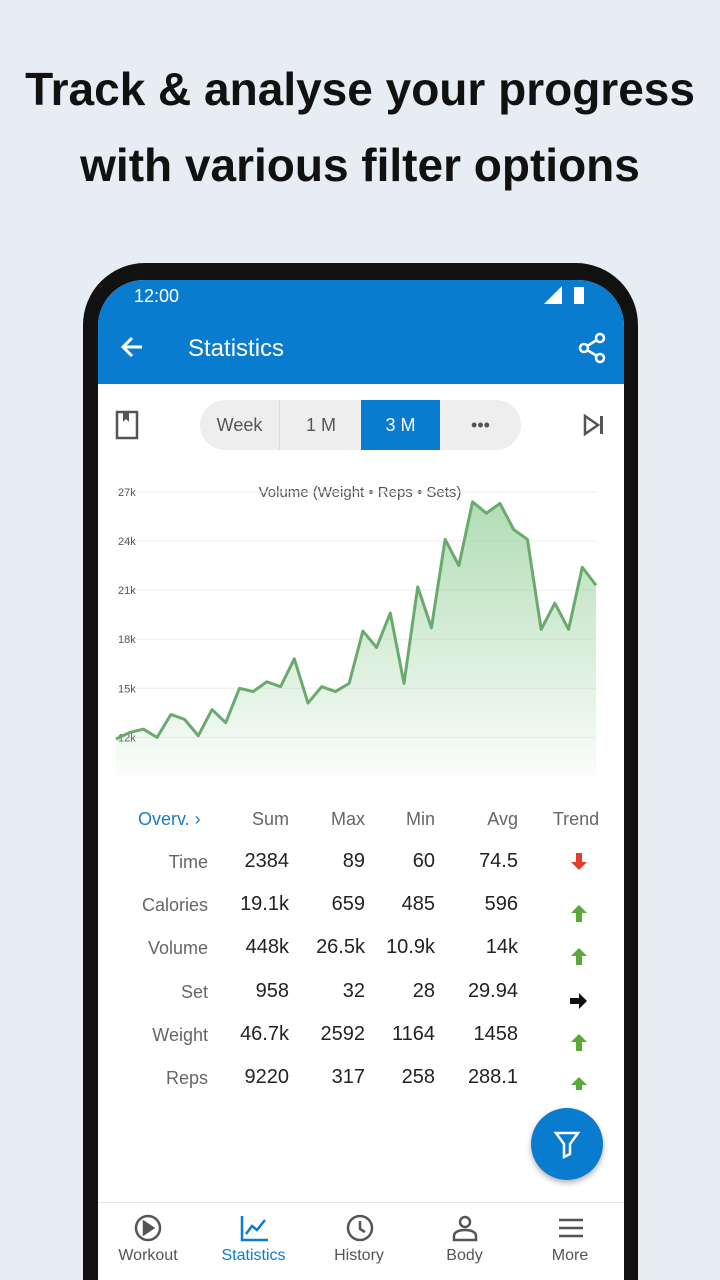 This screenshot has height=1280, width=720. What do you see at coordinates (420, 819) in the screenshot?
I see `column-header: Min` at bounding box center [420, 819].